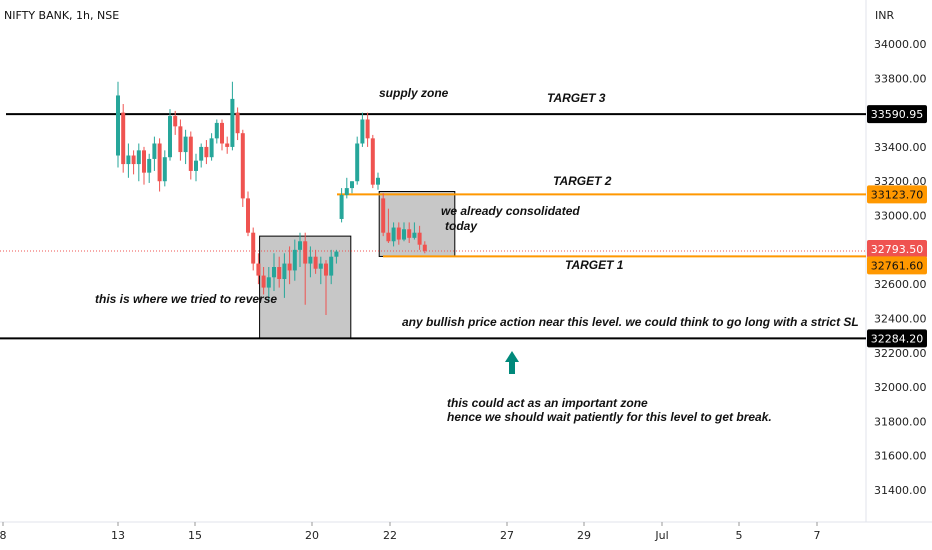  Describe the element at coordinates (512, 362) in the screenshot. I see `up-arrow-icon` at that location.